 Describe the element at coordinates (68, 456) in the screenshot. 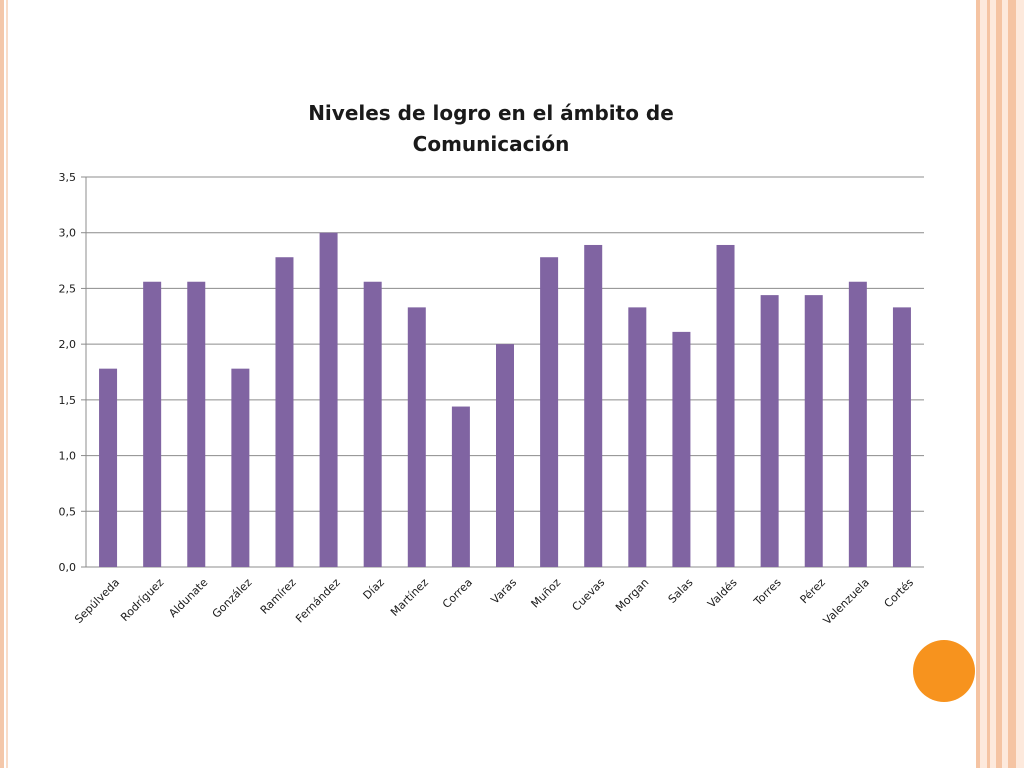

I see `y-tick-label: 1,0` at that location.